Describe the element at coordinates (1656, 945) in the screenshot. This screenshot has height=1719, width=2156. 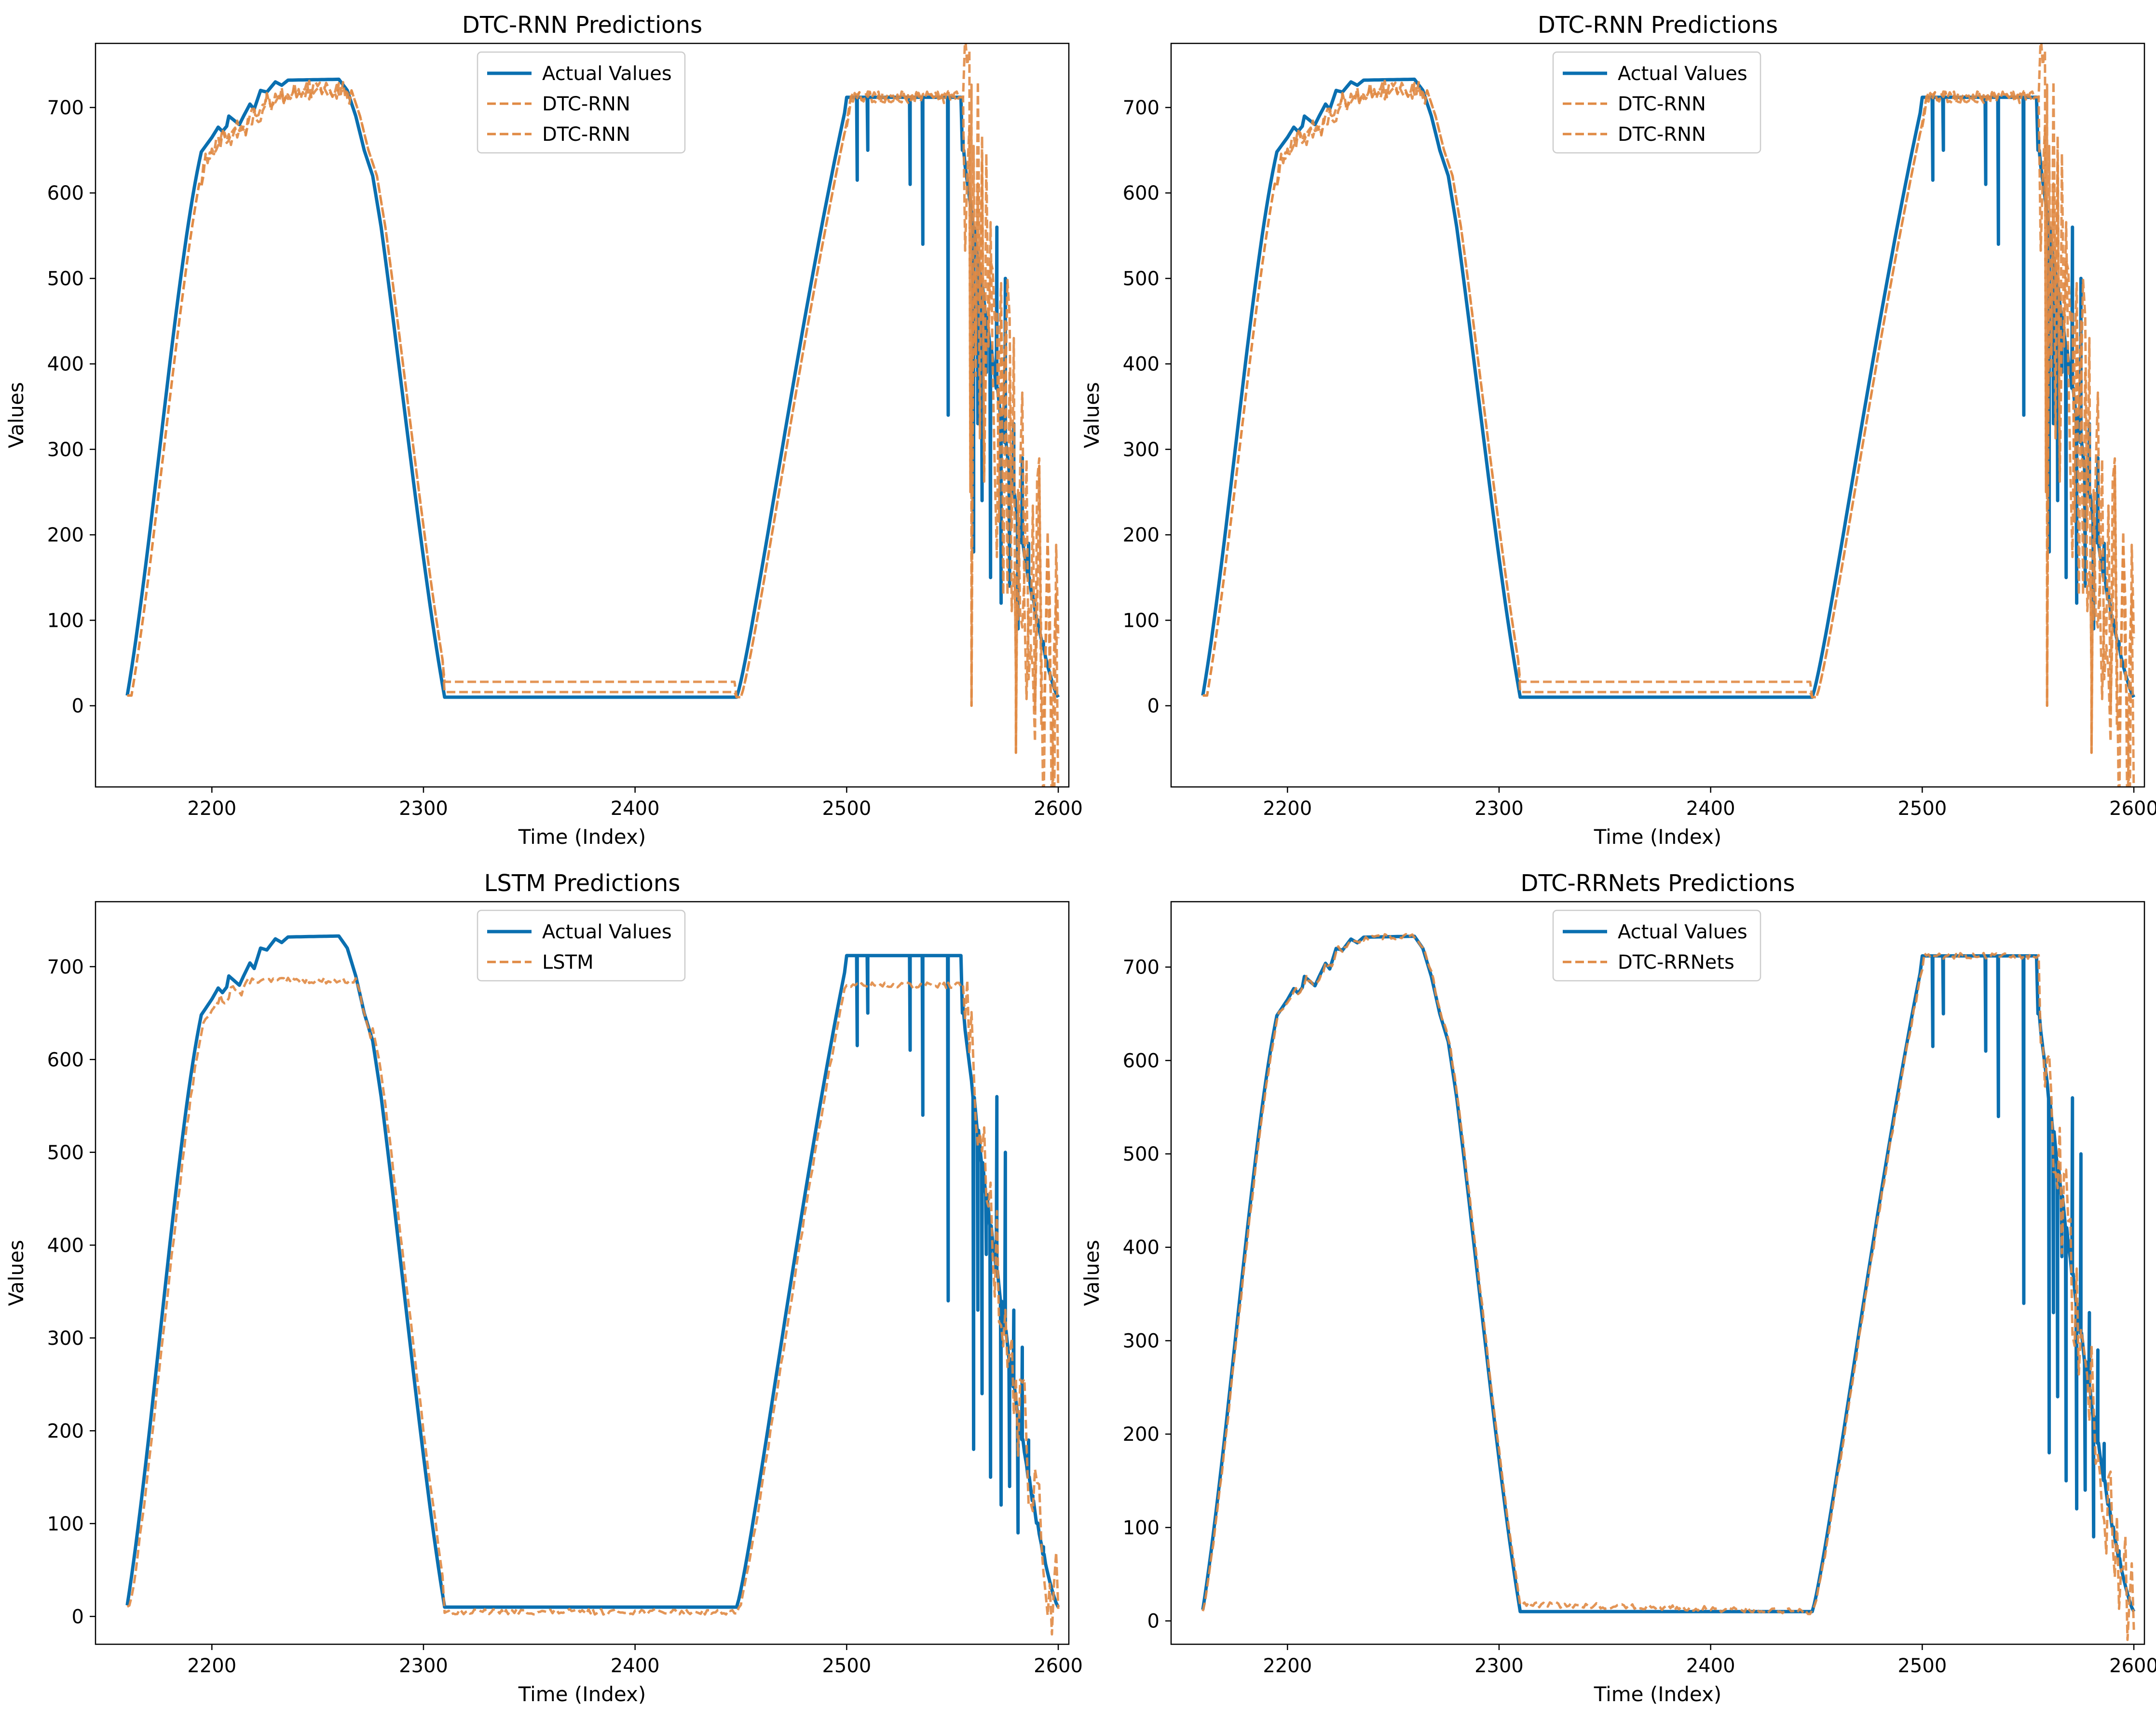
I see `legend: Actual Values DTC-RRNets` at that location.